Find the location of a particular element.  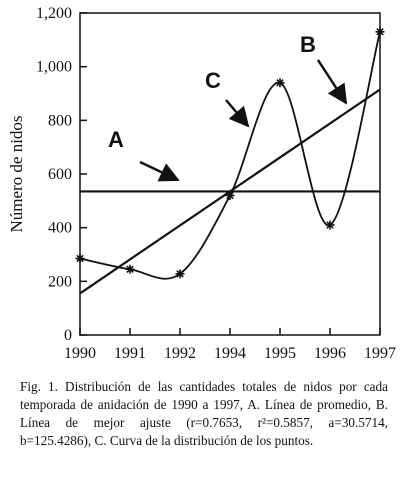

y-tick-label: 800 is located at coordinates (60, 120).